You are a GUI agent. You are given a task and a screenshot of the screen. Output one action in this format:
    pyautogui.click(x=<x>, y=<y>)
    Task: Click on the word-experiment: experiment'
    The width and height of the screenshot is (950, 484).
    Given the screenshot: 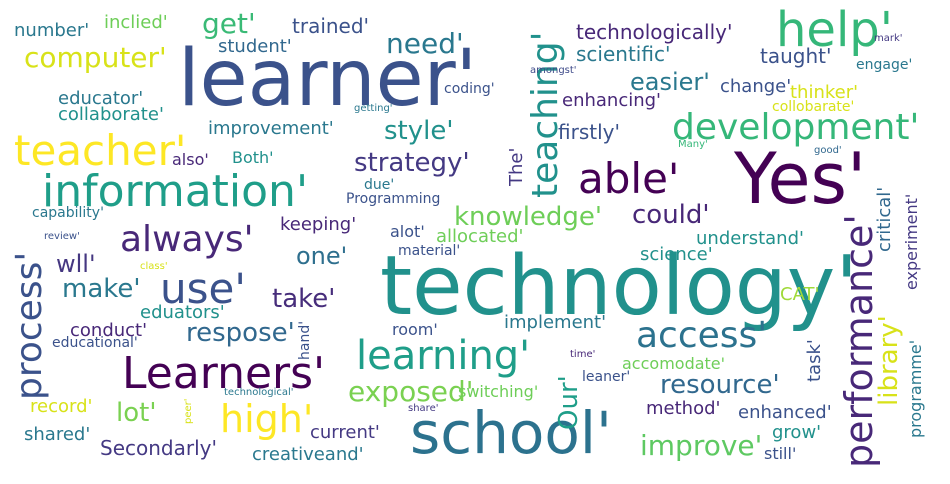 What is the action you would take?
    pyautogui.click(x=911, y=241)
    